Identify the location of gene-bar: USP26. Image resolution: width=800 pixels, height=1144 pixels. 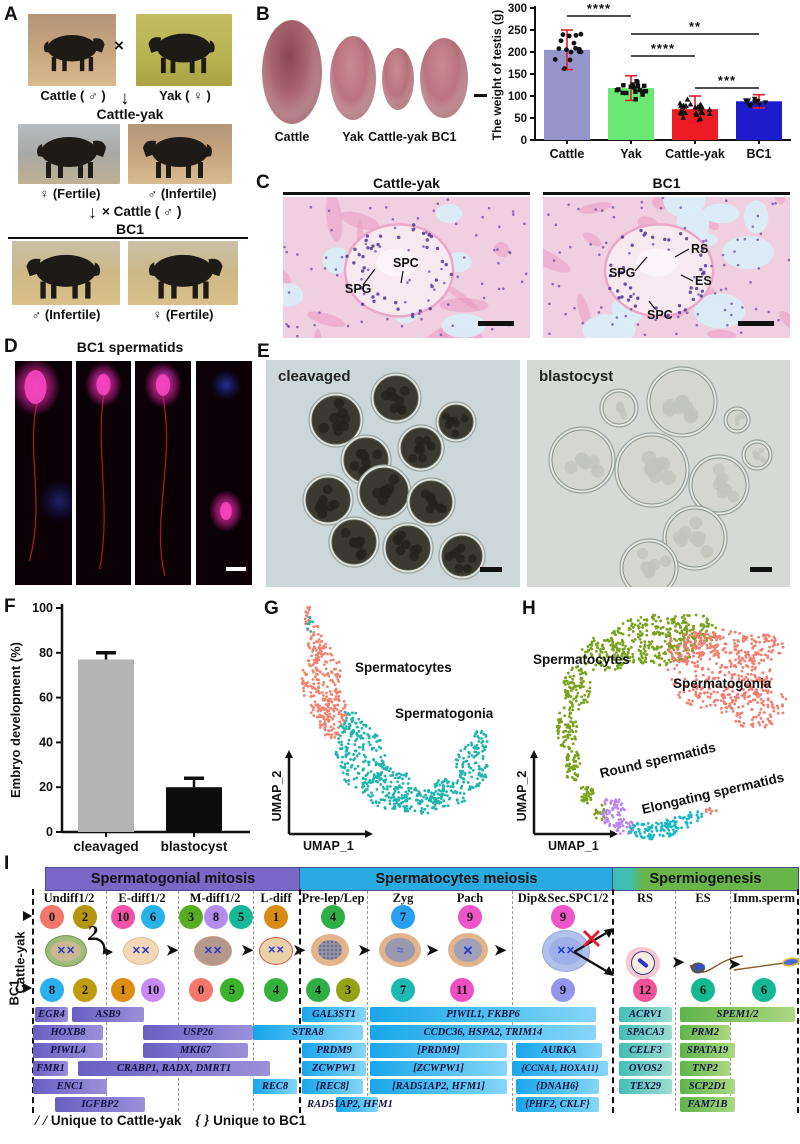
(198, 1032).